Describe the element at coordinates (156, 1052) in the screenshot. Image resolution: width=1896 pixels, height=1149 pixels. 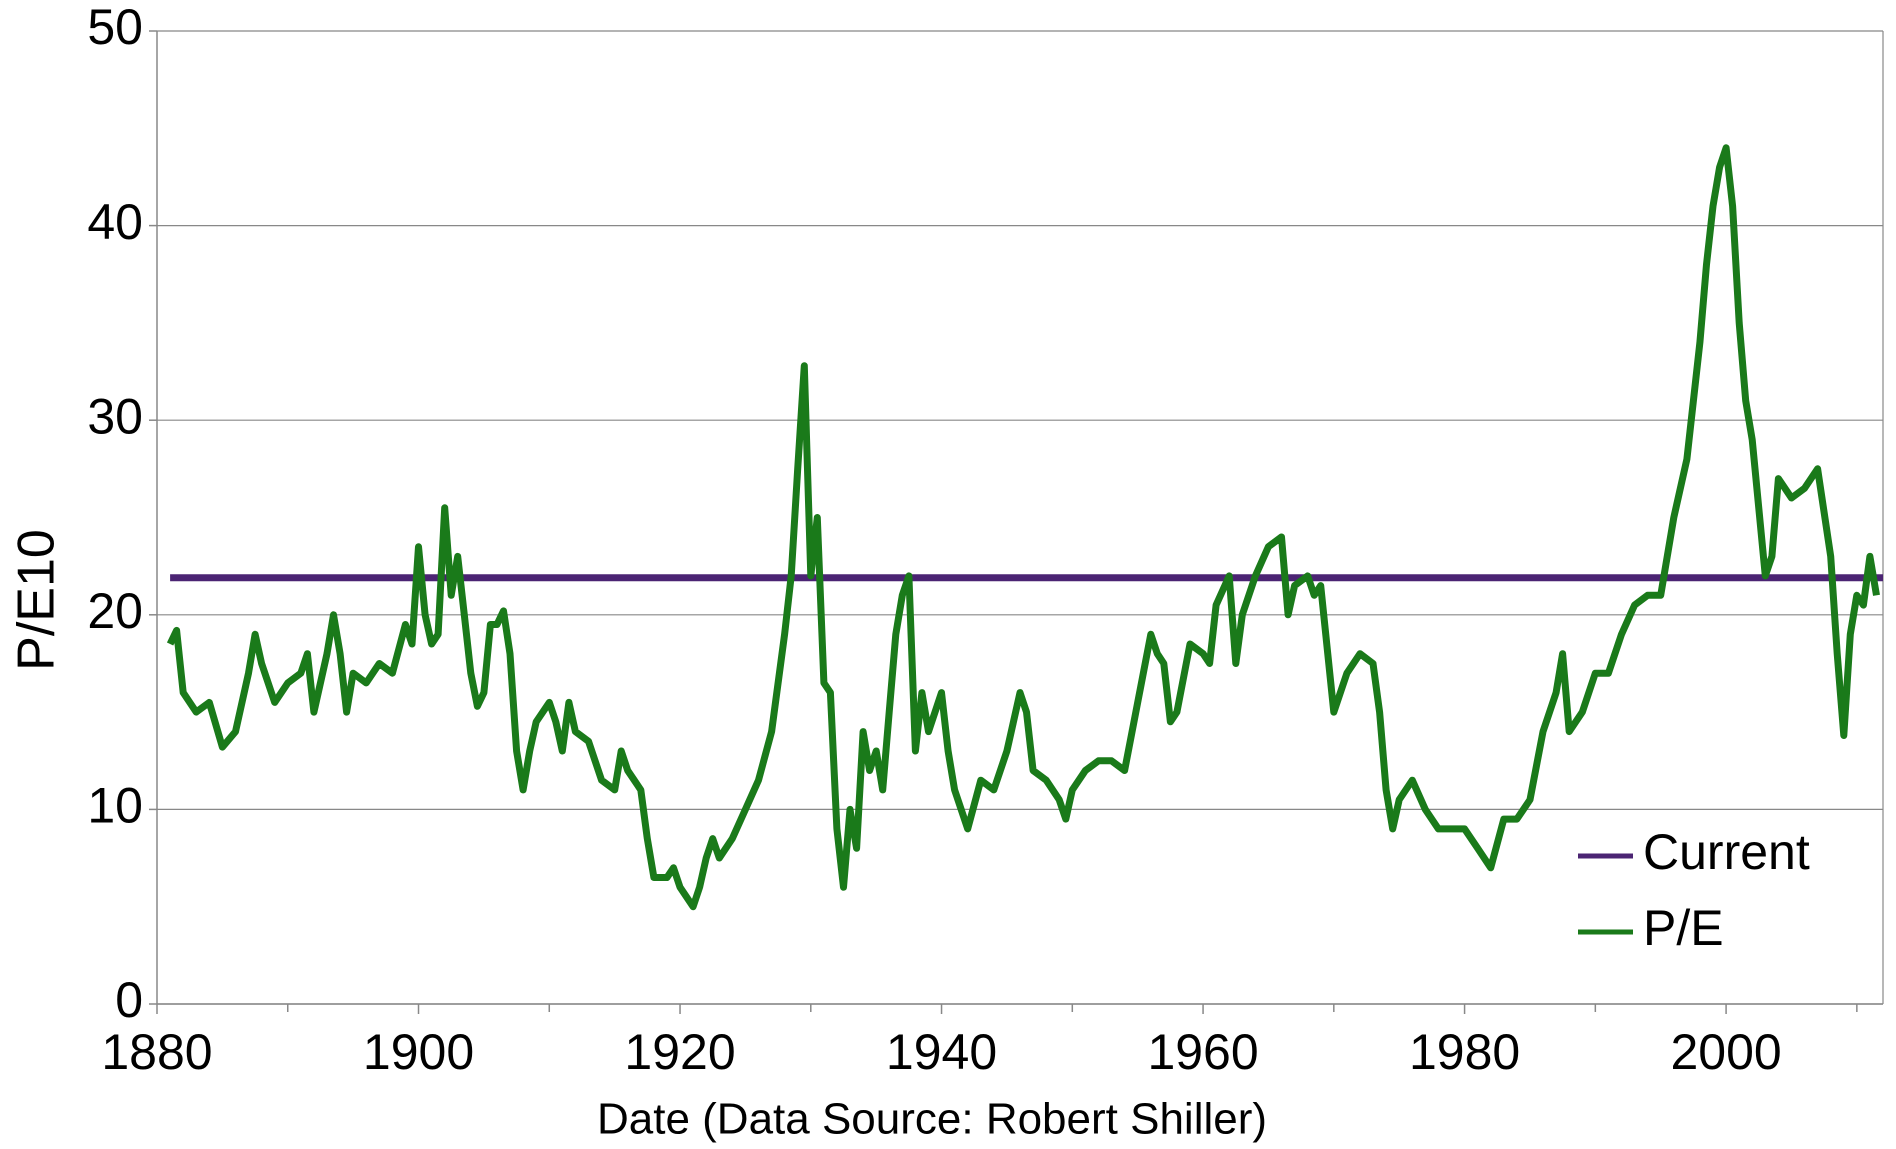
I see `x-tick-label: 1880` at that location.